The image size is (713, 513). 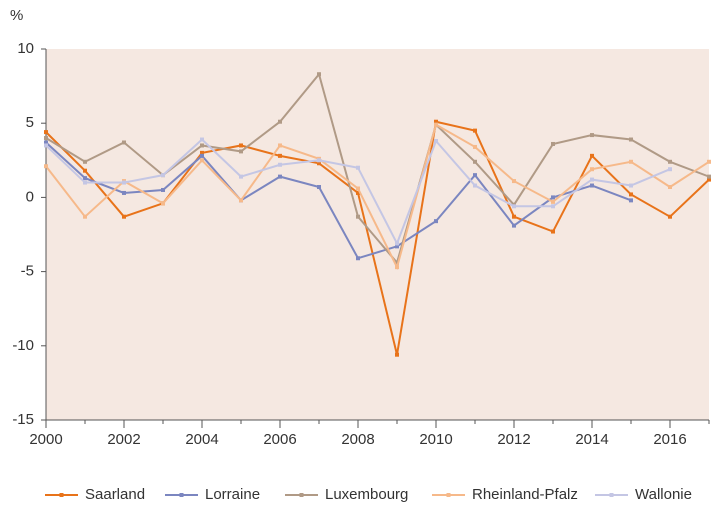 I want to click on legend-label: Saarland, so click(x=115, y=494).